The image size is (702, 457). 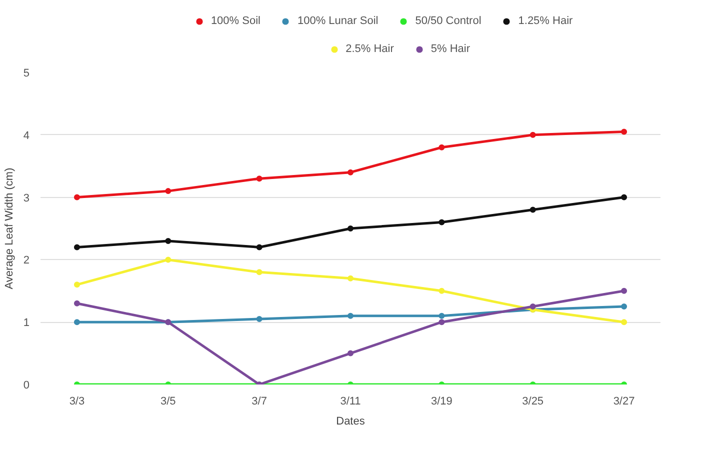 I want to click on legend-label: 100% Lunar Soil, so click(x=337, y=21).